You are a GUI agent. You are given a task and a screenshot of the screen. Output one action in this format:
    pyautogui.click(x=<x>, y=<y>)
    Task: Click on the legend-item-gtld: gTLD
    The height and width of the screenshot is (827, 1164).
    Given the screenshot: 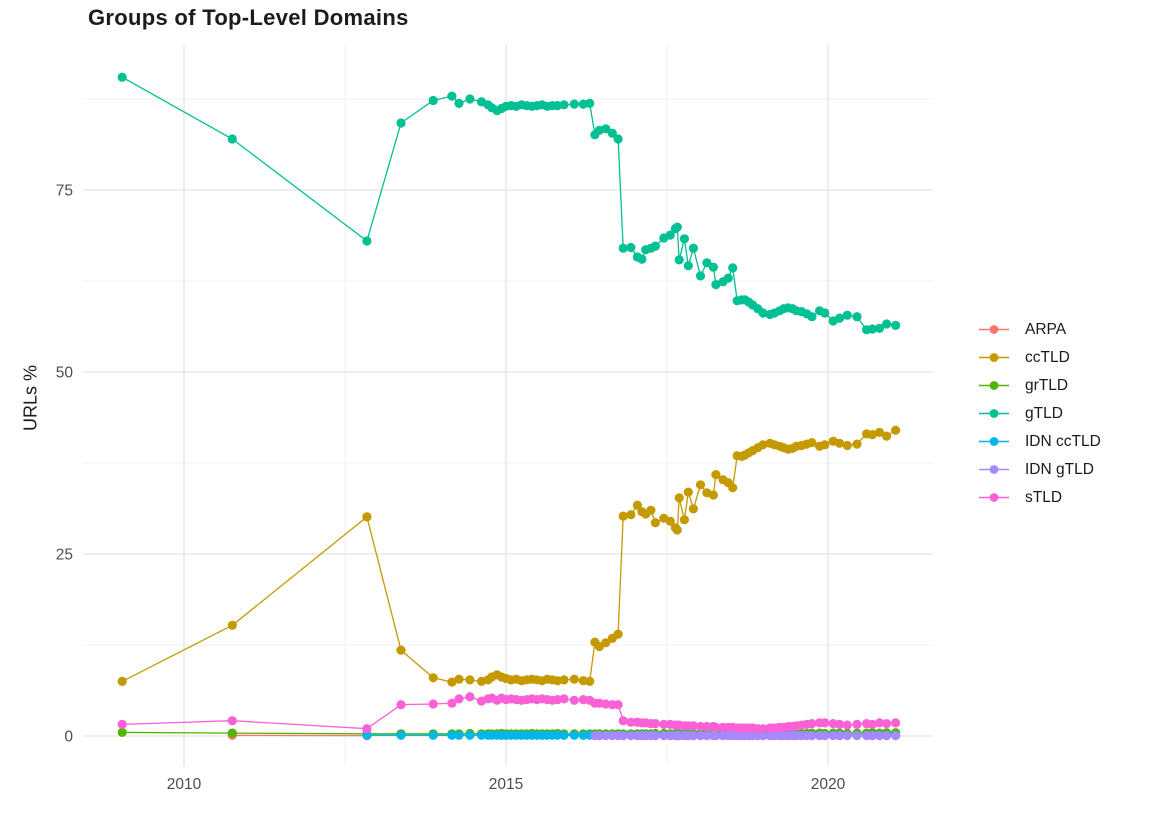 What is the action you would take?
    pyautogui.click(x=1038, y=413)
    